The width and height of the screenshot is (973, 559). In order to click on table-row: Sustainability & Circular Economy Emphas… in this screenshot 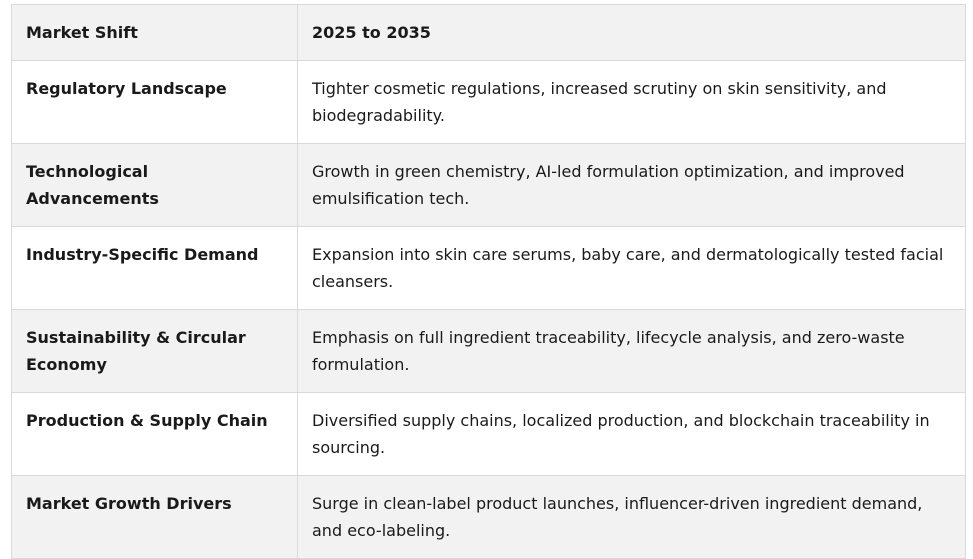, I will do `click(488, 351)`.